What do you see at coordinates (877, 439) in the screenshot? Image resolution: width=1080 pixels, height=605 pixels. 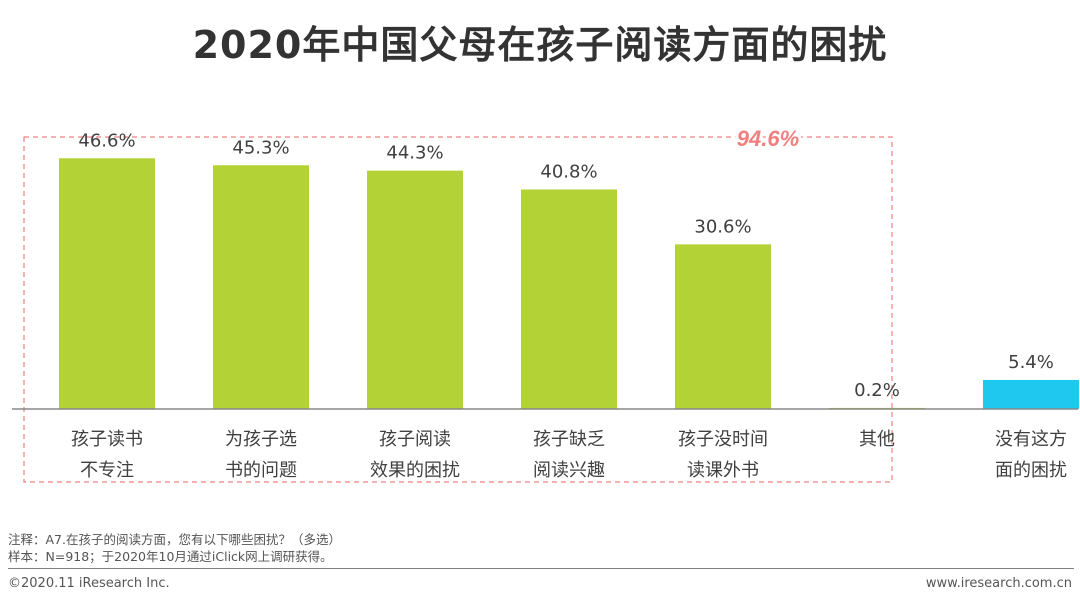 I see `category-label: 其他` at bounding box center [877, 439].